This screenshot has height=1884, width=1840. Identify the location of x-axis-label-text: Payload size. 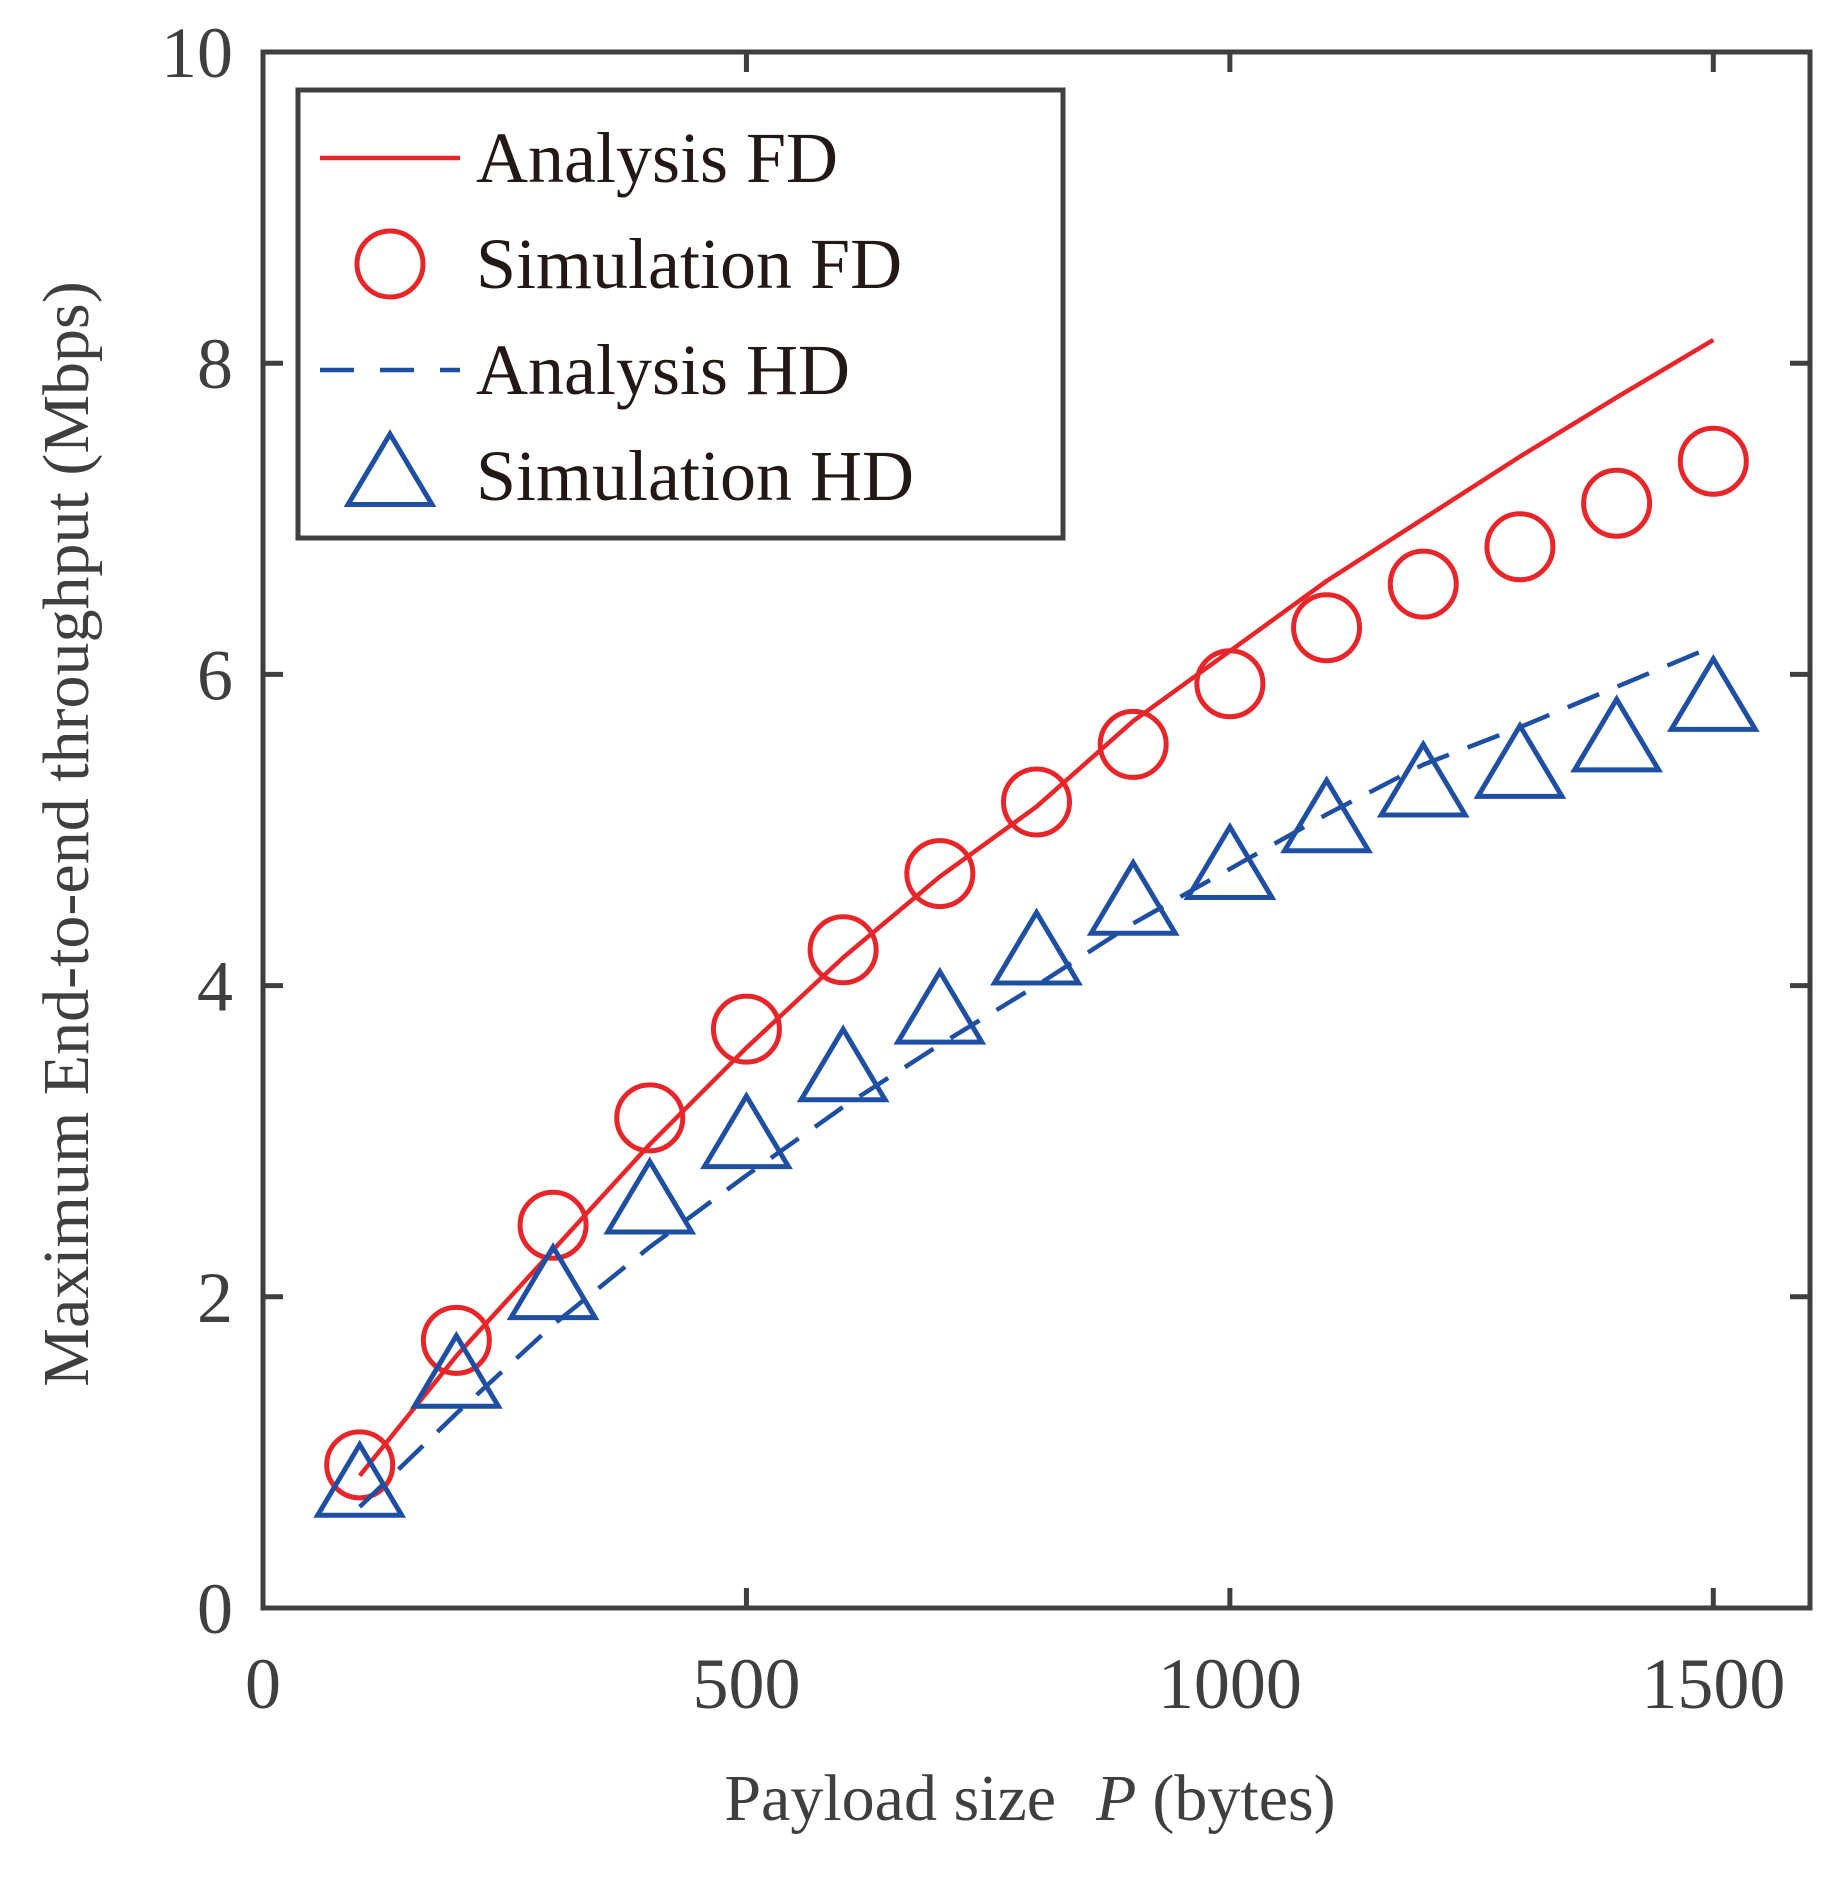
(890, 1798).